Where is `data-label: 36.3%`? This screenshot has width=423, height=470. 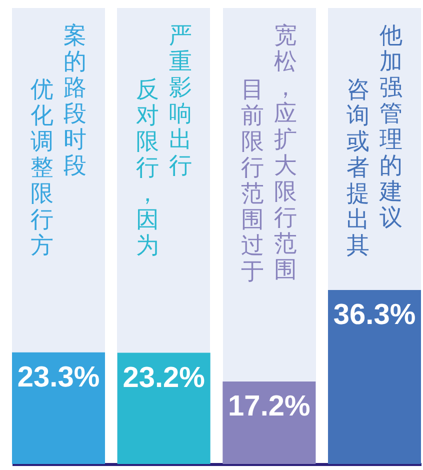 data-label: 36.3% is located at coordinates (374, 315).